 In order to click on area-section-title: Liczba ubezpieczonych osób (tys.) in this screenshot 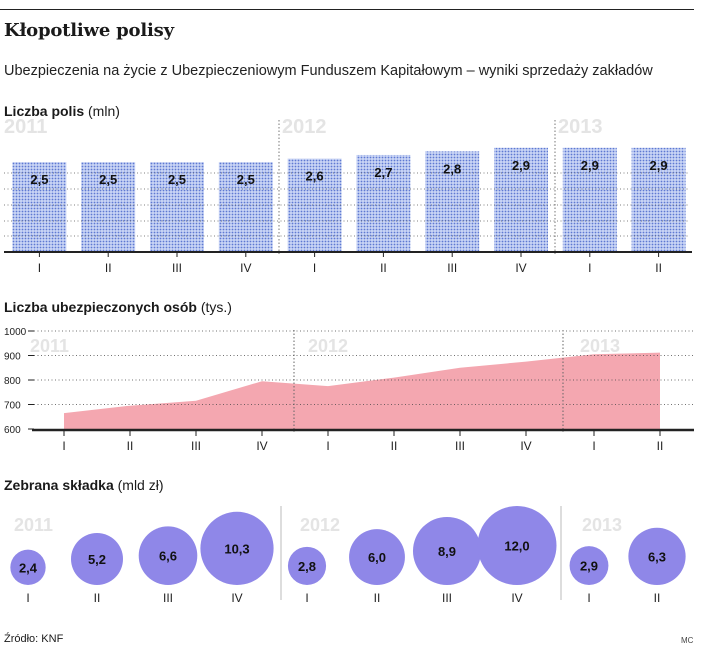, I will do `click(118, 307)`.